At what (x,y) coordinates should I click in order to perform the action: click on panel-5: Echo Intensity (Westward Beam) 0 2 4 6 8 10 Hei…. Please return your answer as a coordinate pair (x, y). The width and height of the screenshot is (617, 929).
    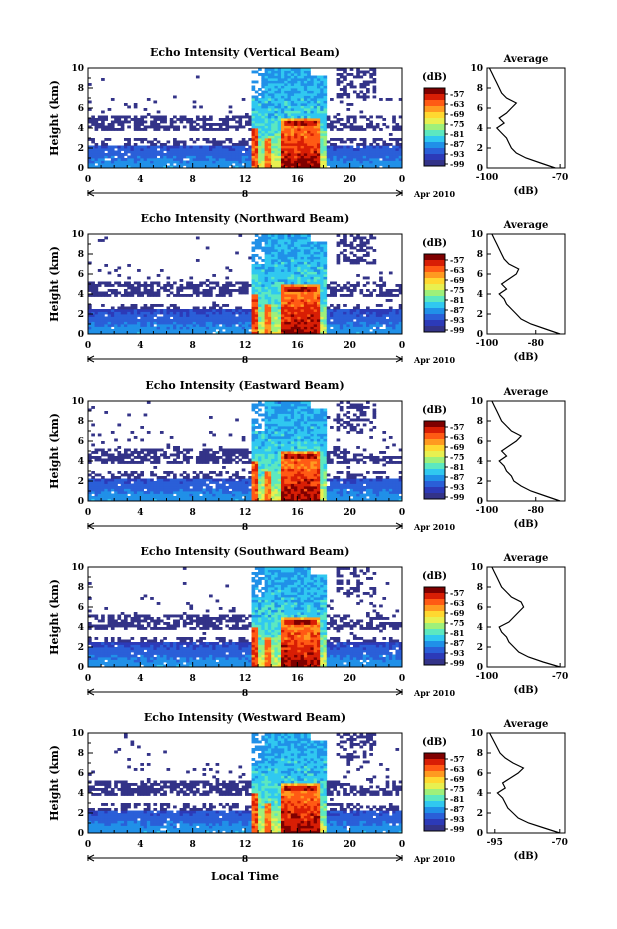
    Looking at the image, I should click on (308, 788).